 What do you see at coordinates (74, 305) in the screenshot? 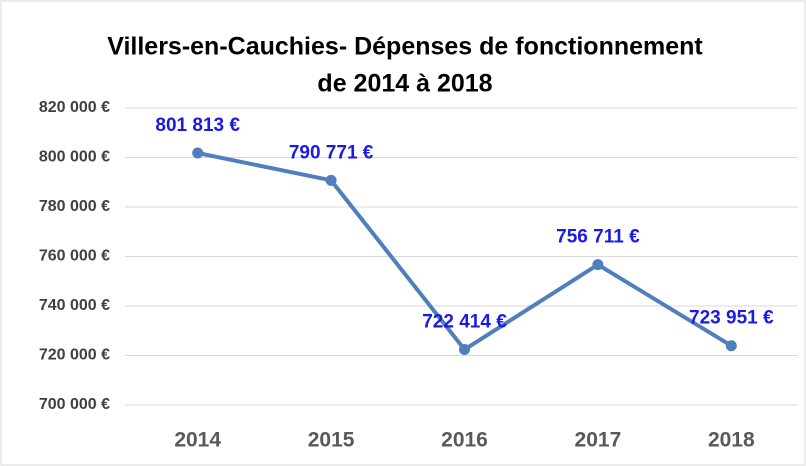
I see `y-tick-label: 740 000 €` at bounding box center [74, 305].